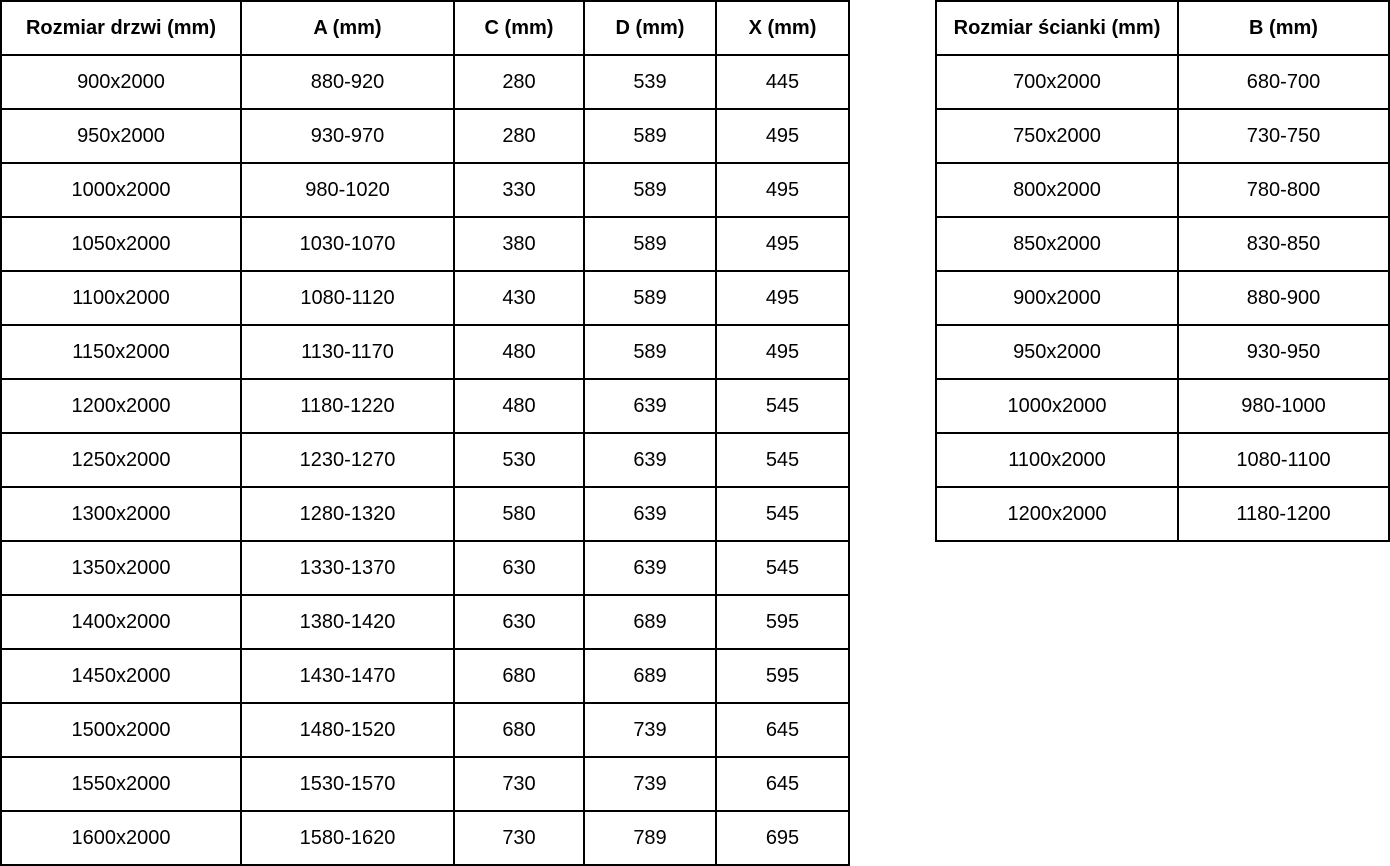 Image resolution: width=1390 pixels, height=866 pixels. What do you see at coordinates (121, 460) in the screenshot?
I see `table-cell: 1250x2000` at bounding box center [121, 460].